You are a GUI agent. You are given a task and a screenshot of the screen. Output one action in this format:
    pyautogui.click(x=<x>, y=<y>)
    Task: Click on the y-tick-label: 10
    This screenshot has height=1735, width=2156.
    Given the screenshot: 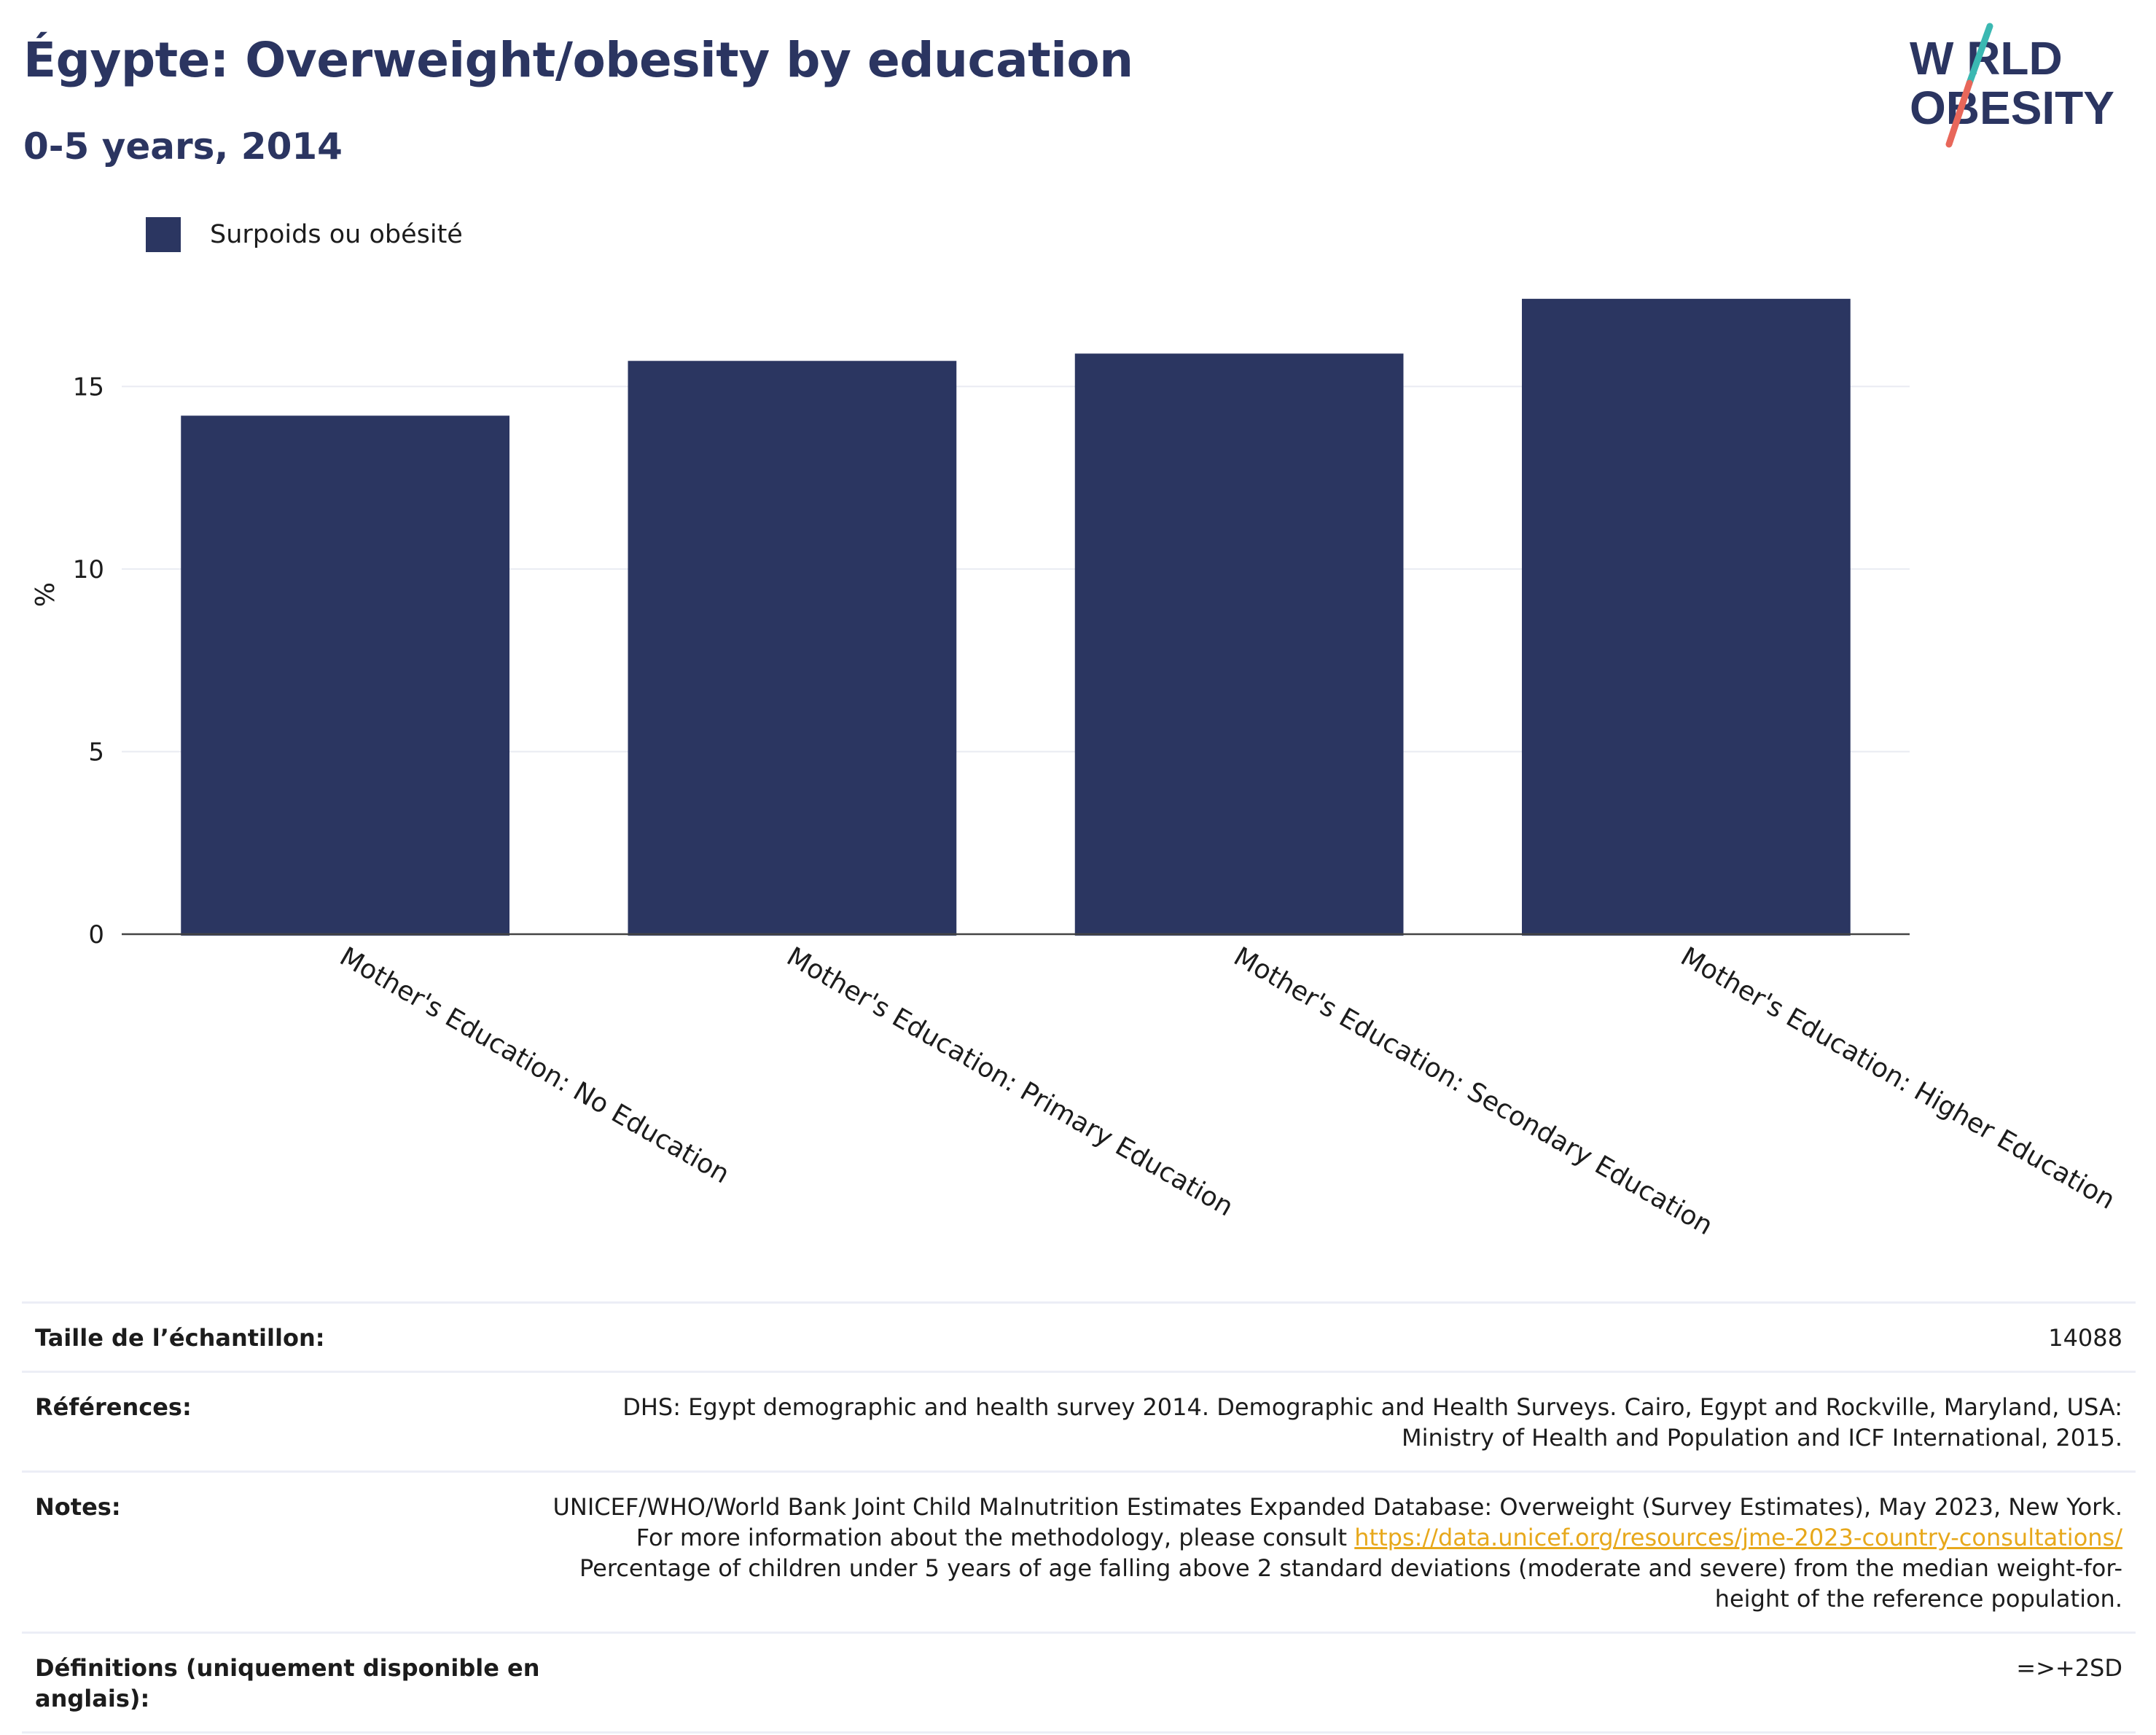 What is the action you would take?
    pyautogui.click(x=88, y=569)
    